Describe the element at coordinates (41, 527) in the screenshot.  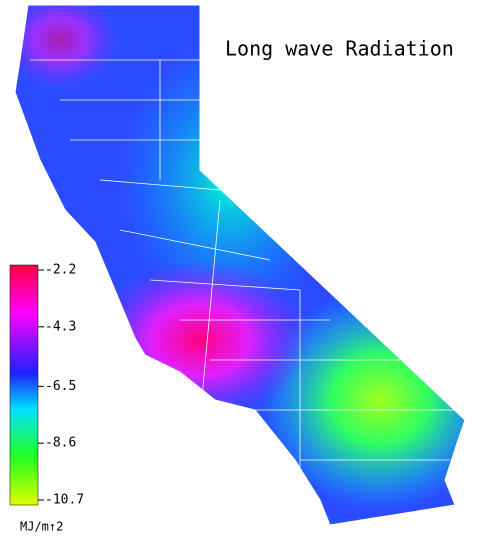
I see `colorbar-unit: MJ/m↑2` at that location.